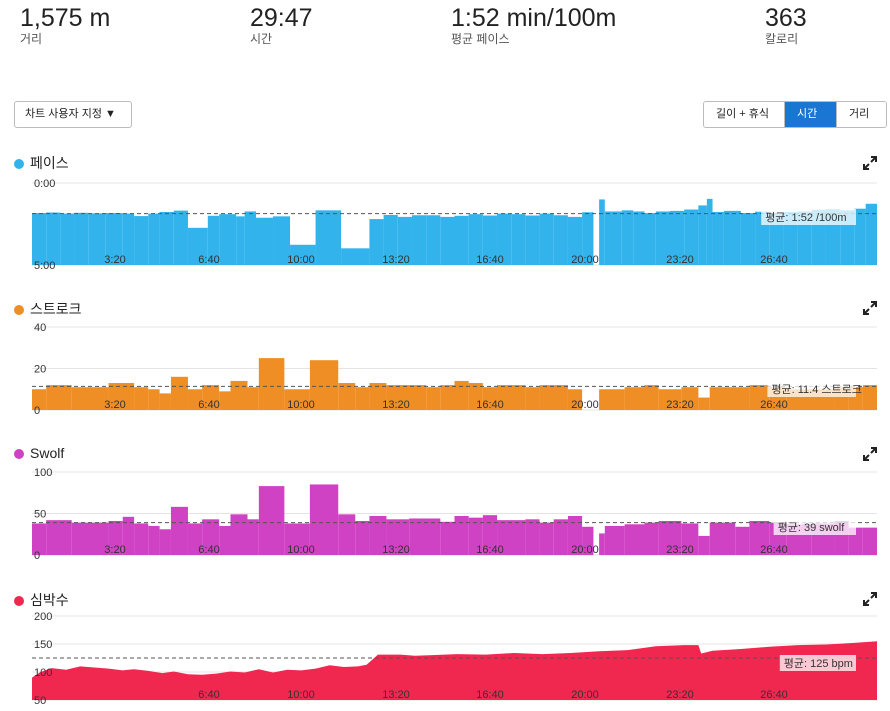 This screenshot has width=890, height=711. Describe the element at coordinates (861, 114) in the screenshot. I see `segment-distance: 거리` at that location.